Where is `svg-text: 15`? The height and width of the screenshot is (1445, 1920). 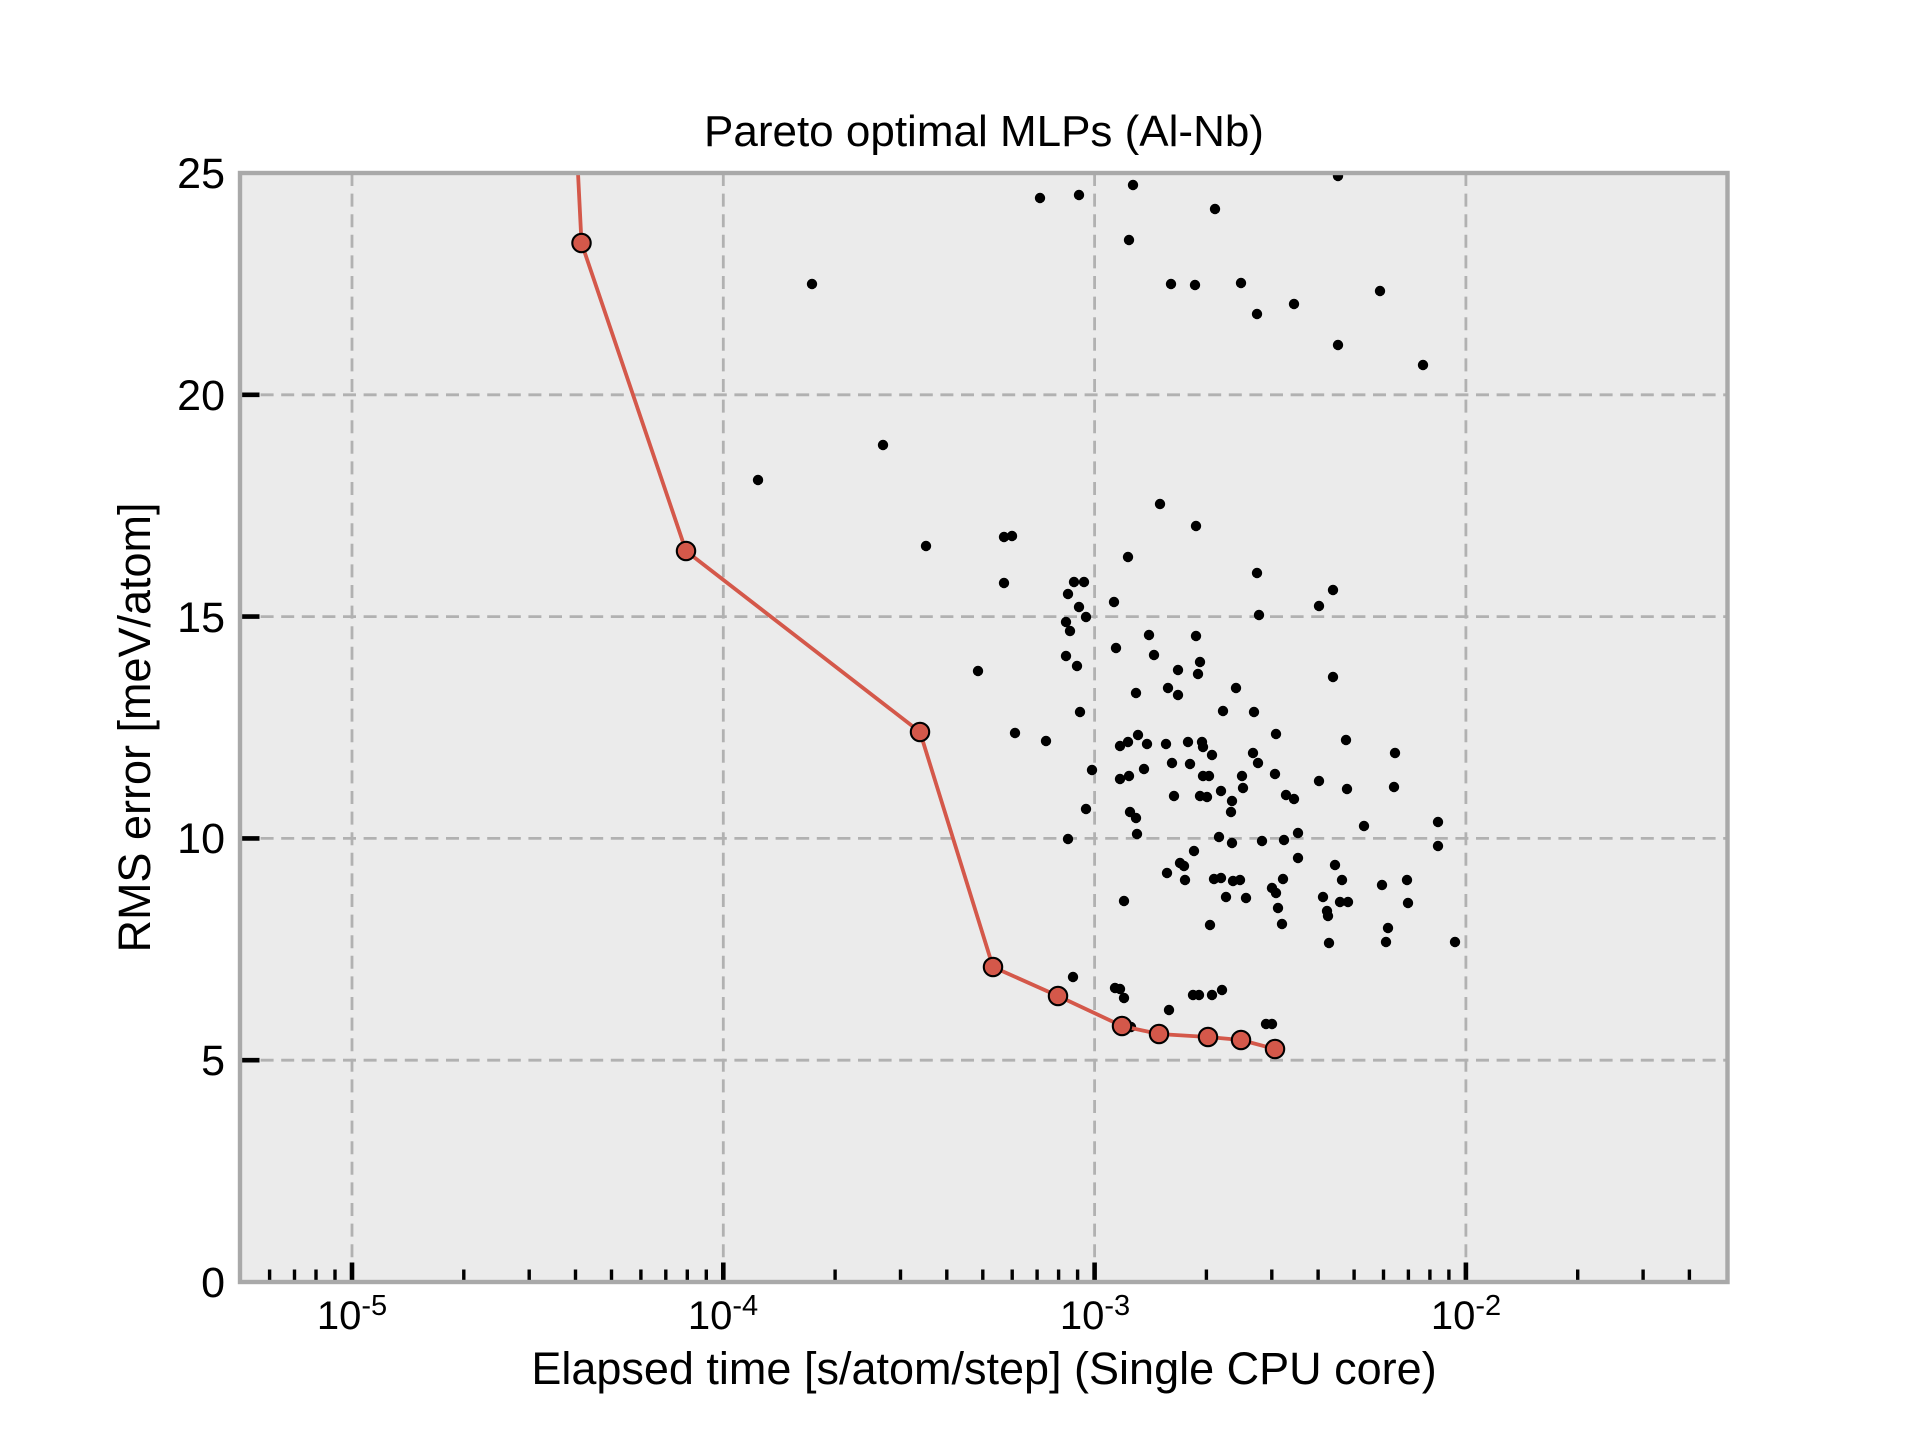
svg-text: 15 is located at coordinates (201, 618).